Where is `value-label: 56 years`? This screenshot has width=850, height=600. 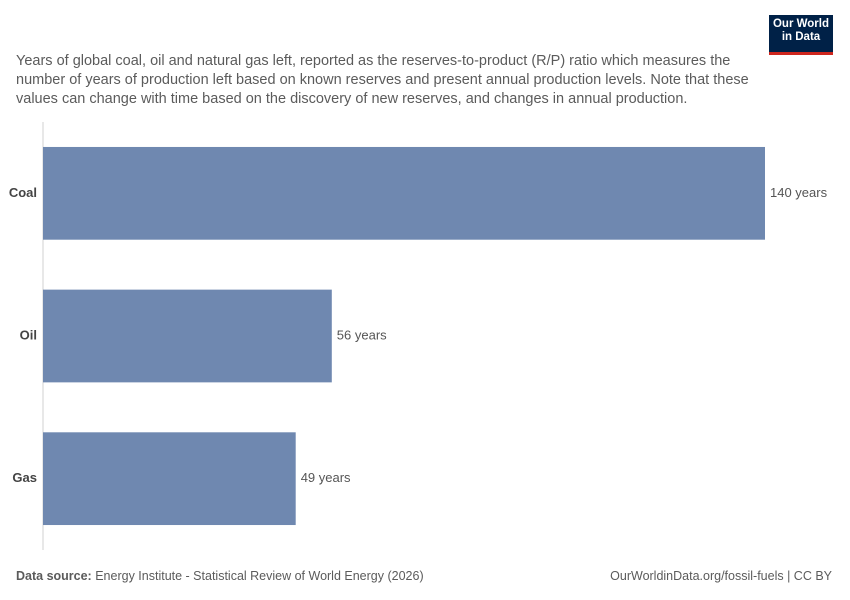
value-label: 56 years is located at coordinates (362, 334).